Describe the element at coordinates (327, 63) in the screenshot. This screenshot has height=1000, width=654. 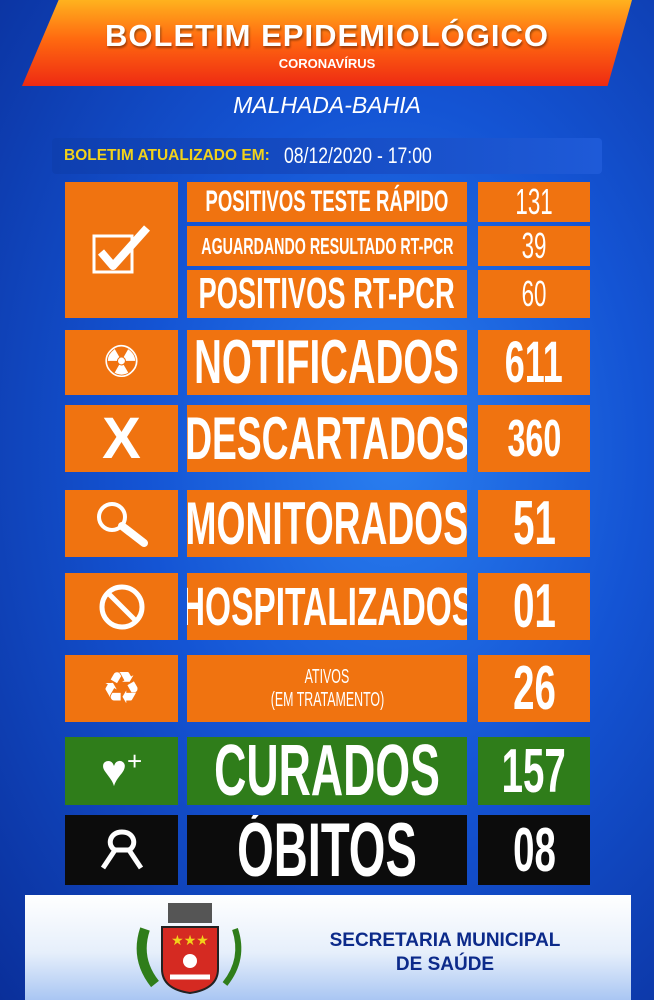
I see `page-subtitle: CORONAVÍRUS` at that location.